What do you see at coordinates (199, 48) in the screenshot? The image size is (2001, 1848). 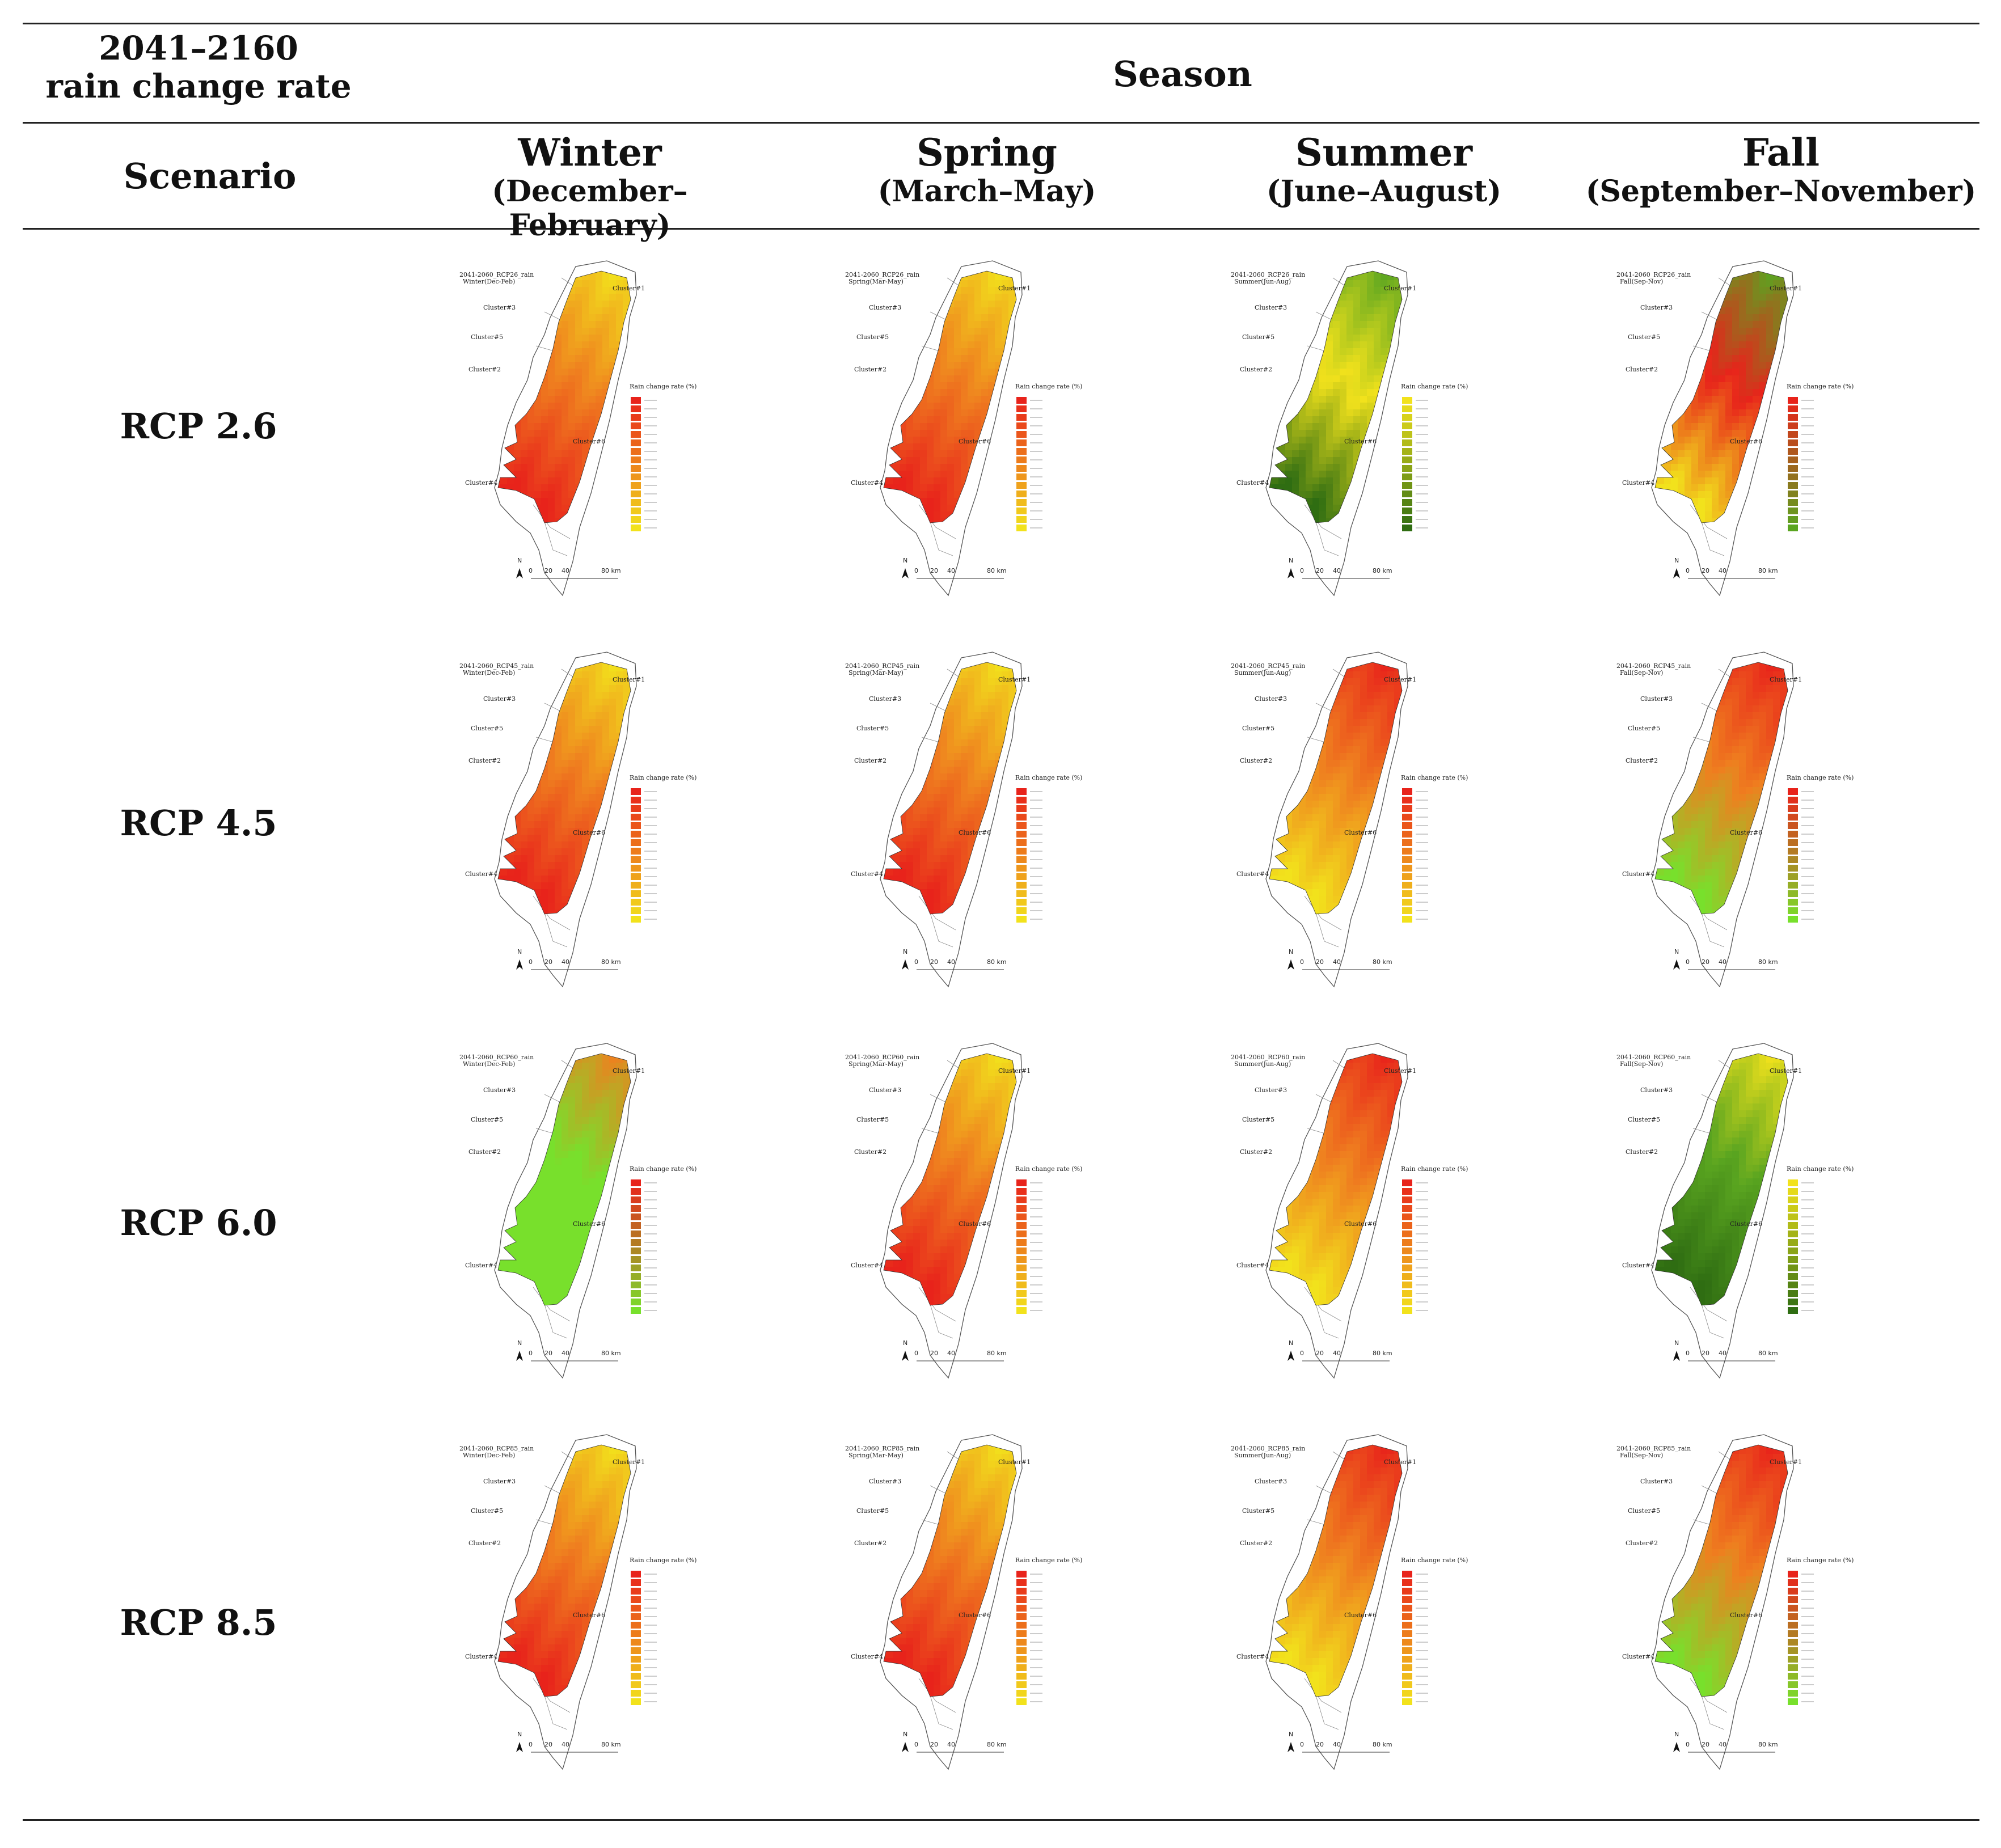 I see `corner-line1: 2041–2160` at bounding box center [199, 48].